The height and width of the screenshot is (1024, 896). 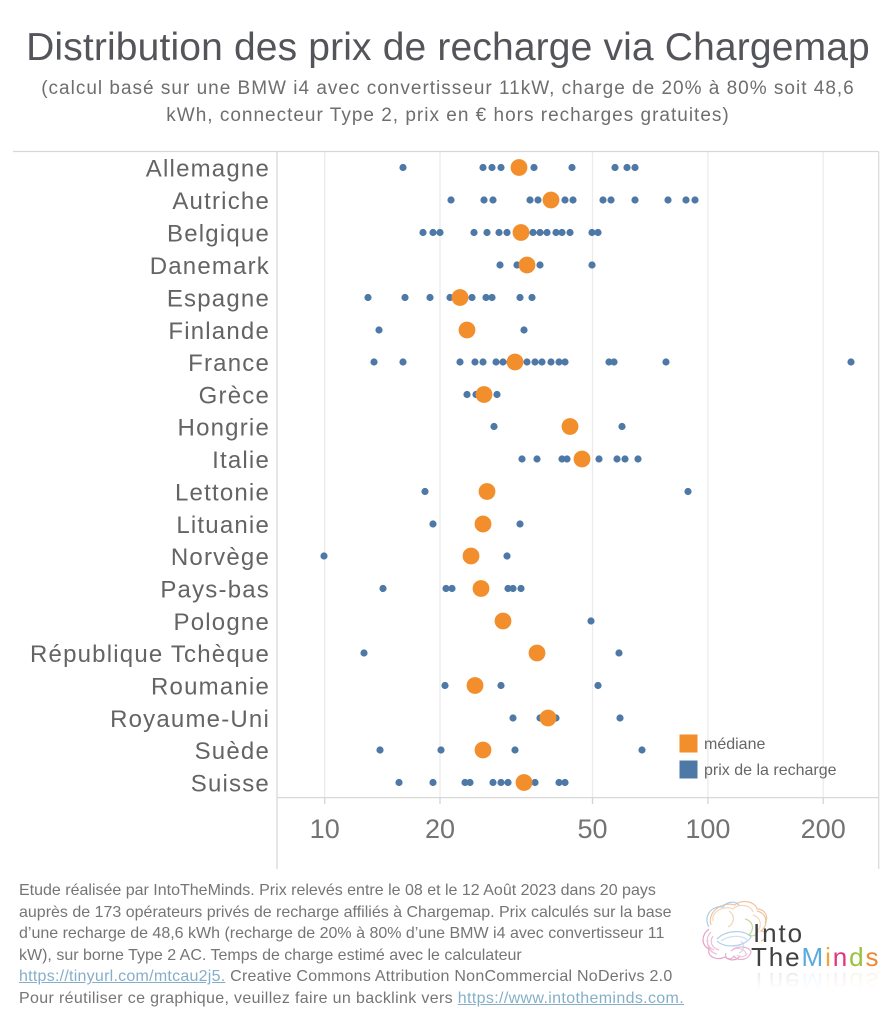 I want to click on svg-text: Suède, so click(x=232, y=751).